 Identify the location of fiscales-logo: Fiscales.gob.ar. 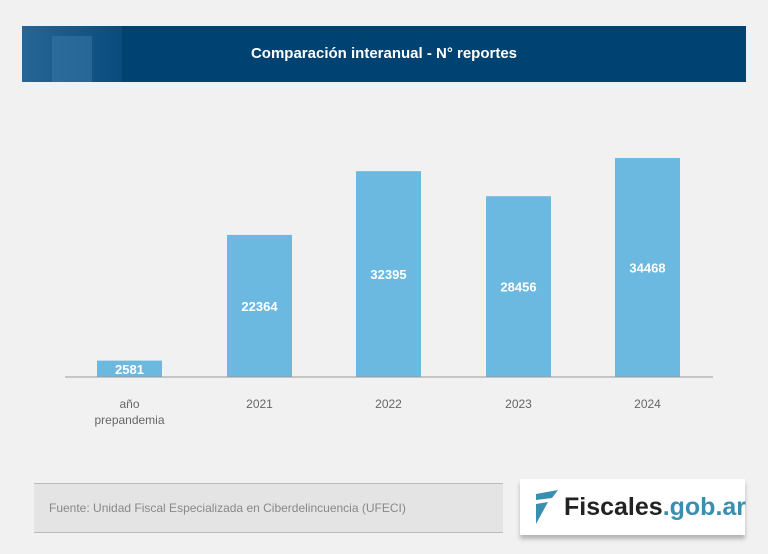
(633, 507).